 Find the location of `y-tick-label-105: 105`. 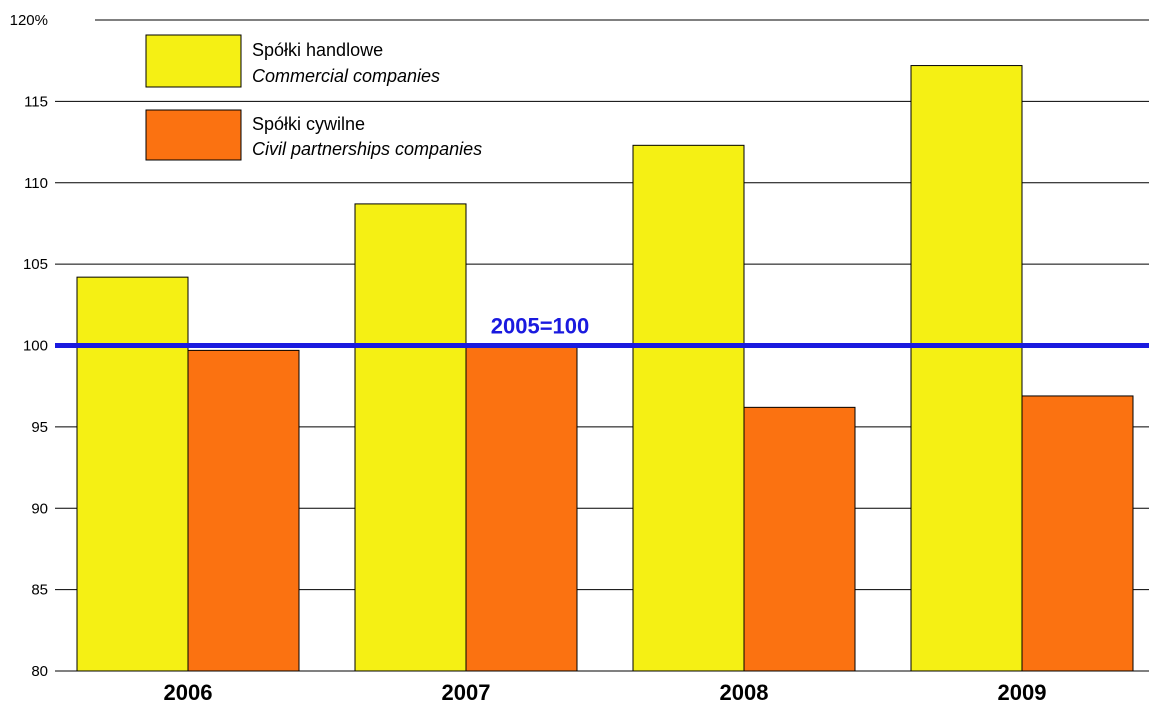

y-tick-label-105: 105 is located at coordinates (35, 264).